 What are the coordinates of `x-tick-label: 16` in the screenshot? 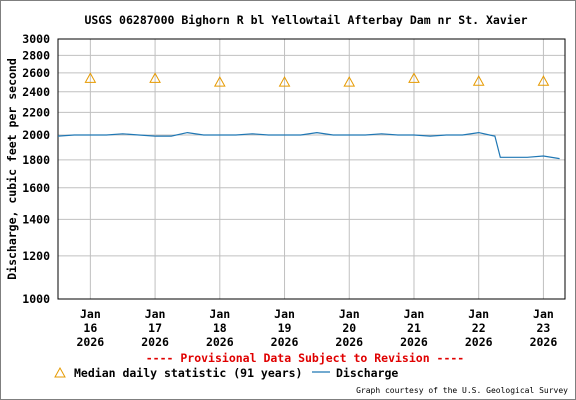 It's located at (90, 328).